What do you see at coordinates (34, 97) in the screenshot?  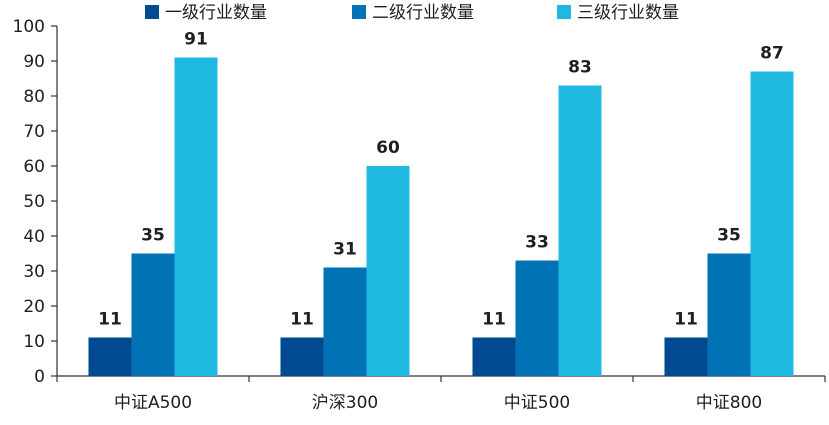 I see `y-tick-label: 80` at bounding box center [34, 97].